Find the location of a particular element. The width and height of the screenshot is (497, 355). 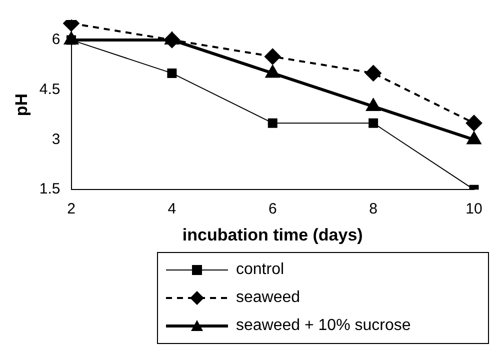

y-tick-label: 1.5 is located at coordinates (49, 189).